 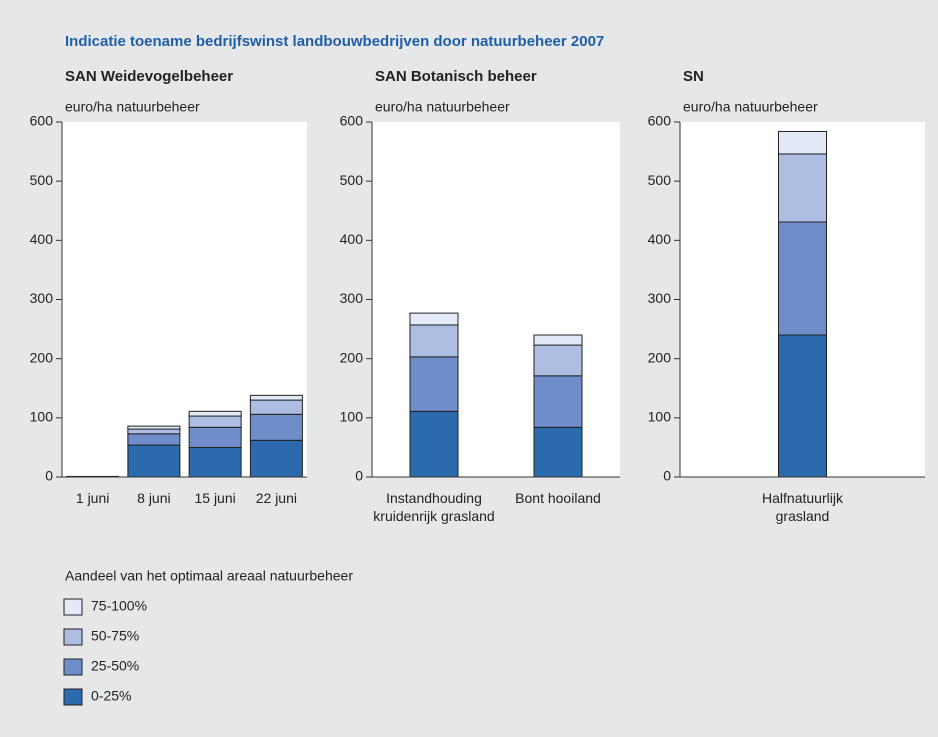 I want to click on legend-label: 0-25%, so click(x=111, y=696).